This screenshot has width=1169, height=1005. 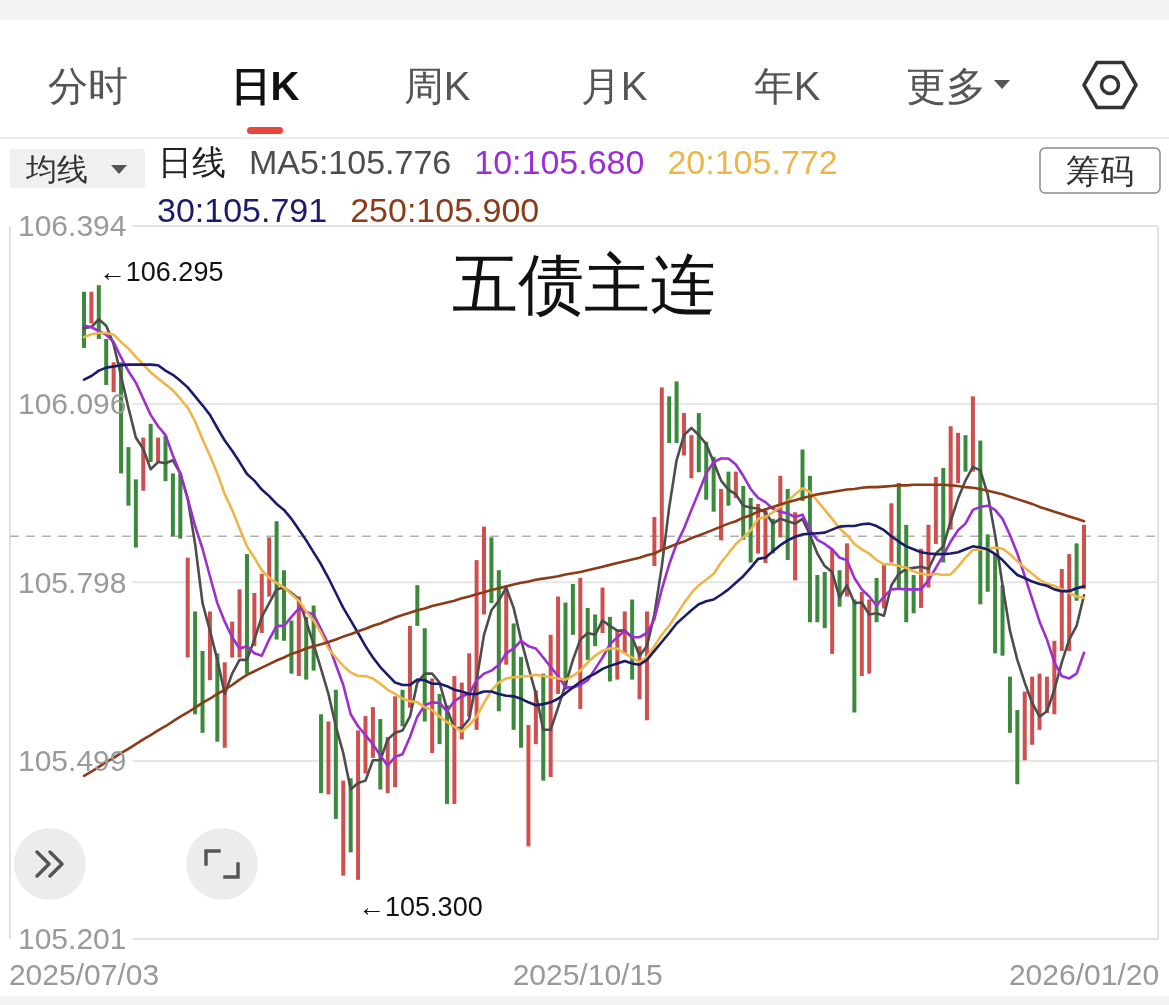 I want to click on x-tick-label: 2026/01/20, so click(x=1084, y=974).